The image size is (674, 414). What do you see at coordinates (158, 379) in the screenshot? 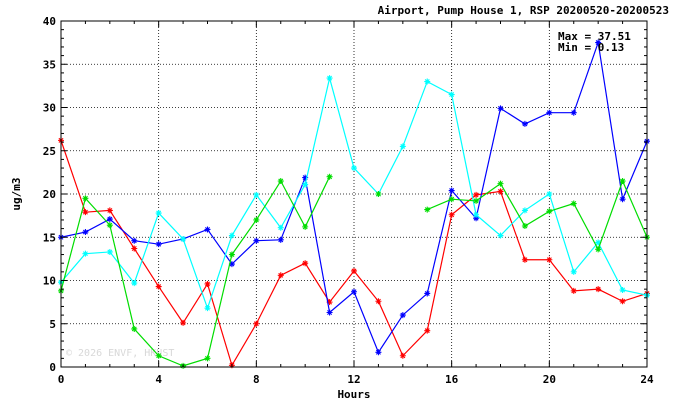
I see `x-tick-label: 4` at bounding box center [158, 379].